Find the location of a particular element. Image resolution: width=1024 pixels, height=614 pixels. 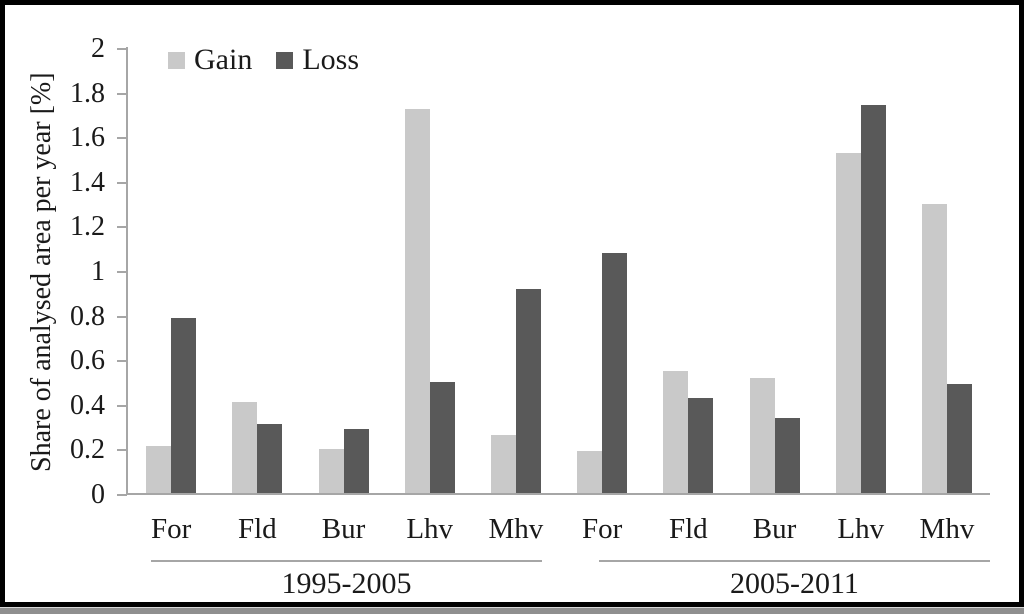

y-tick-label: 0.6 is located at coordinates (87, 361).